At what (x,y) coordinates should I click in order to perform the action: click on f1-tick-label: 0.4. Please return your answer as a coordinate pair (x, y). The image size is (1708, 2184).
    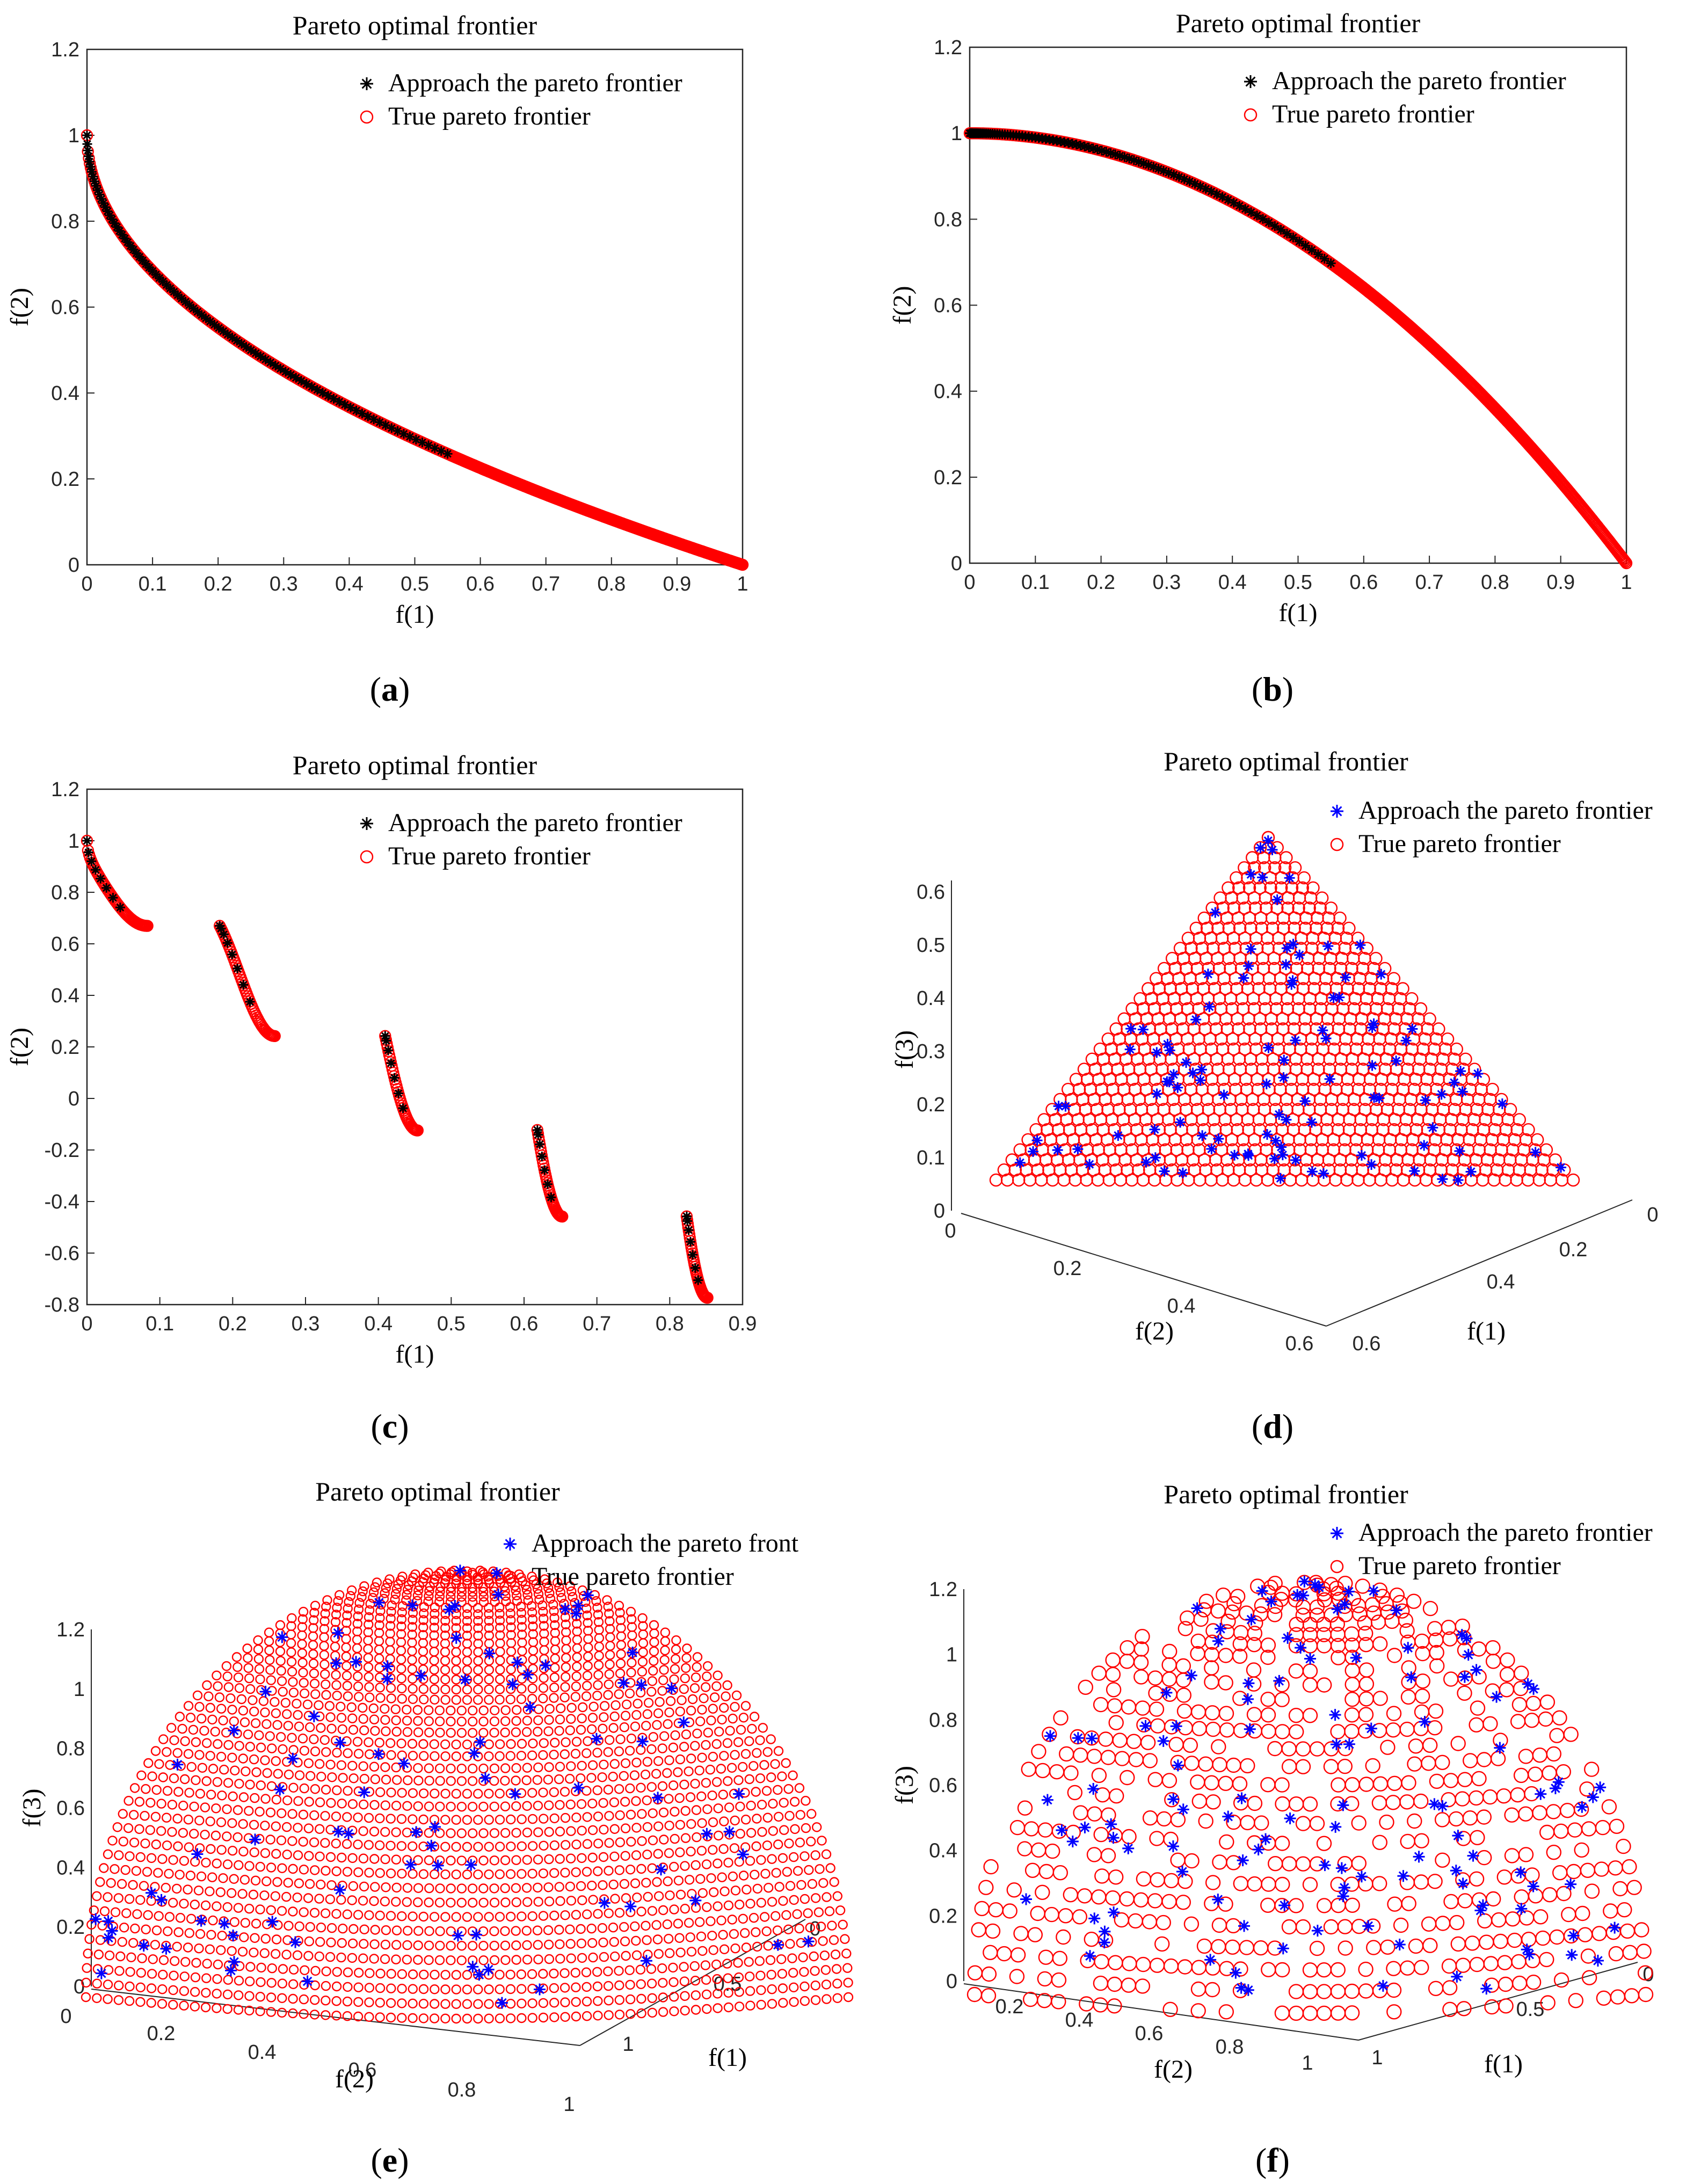
    Looking at the image, I should click on (1501, 1282).